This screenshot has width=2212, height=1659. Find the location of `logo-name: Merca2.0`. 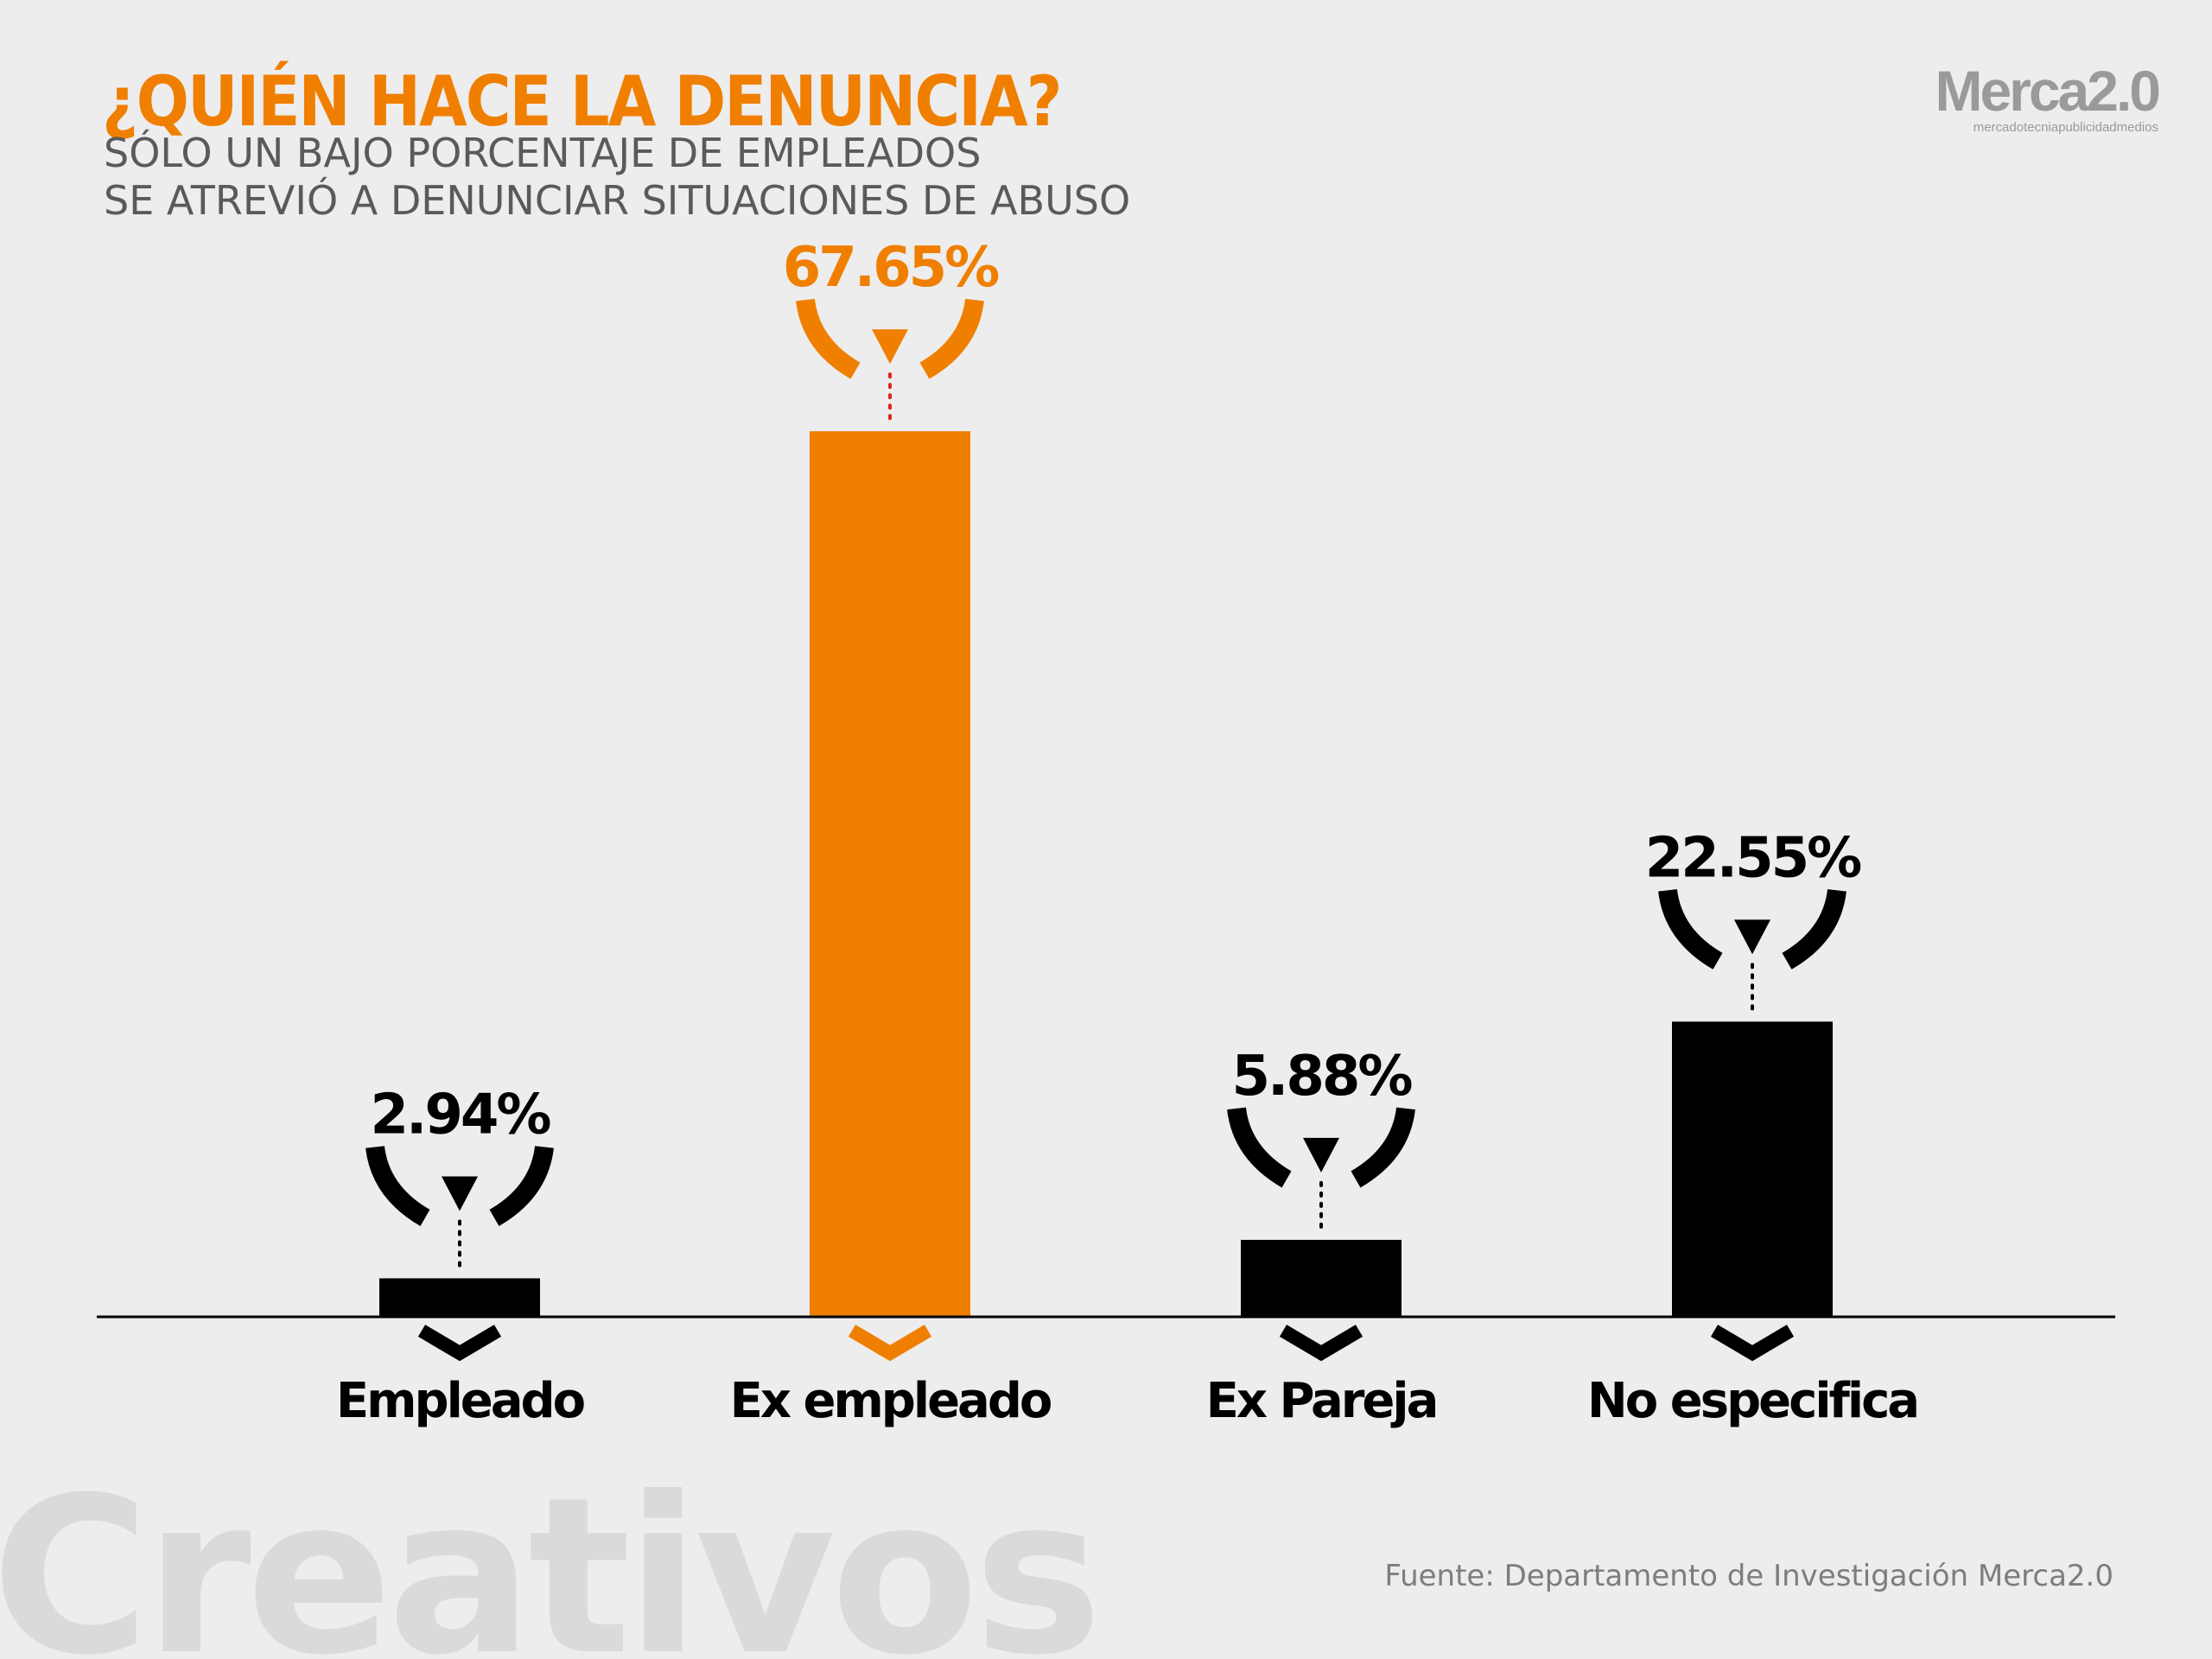

logo-name: Merca2.0 is located at coordinates (2048, 91).